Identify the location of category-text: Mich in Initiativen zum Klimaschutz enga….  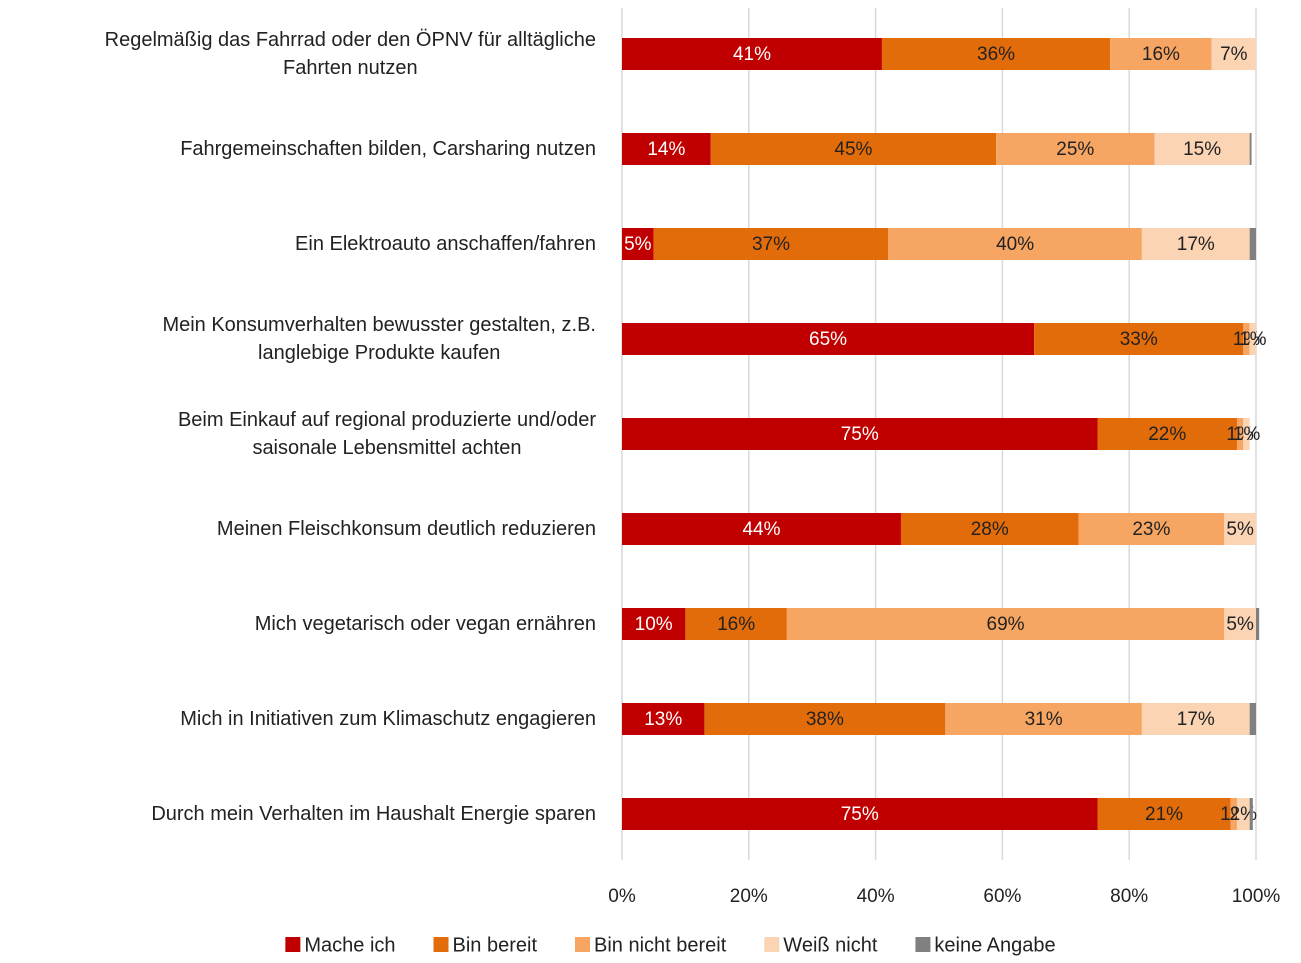
(388, 719).